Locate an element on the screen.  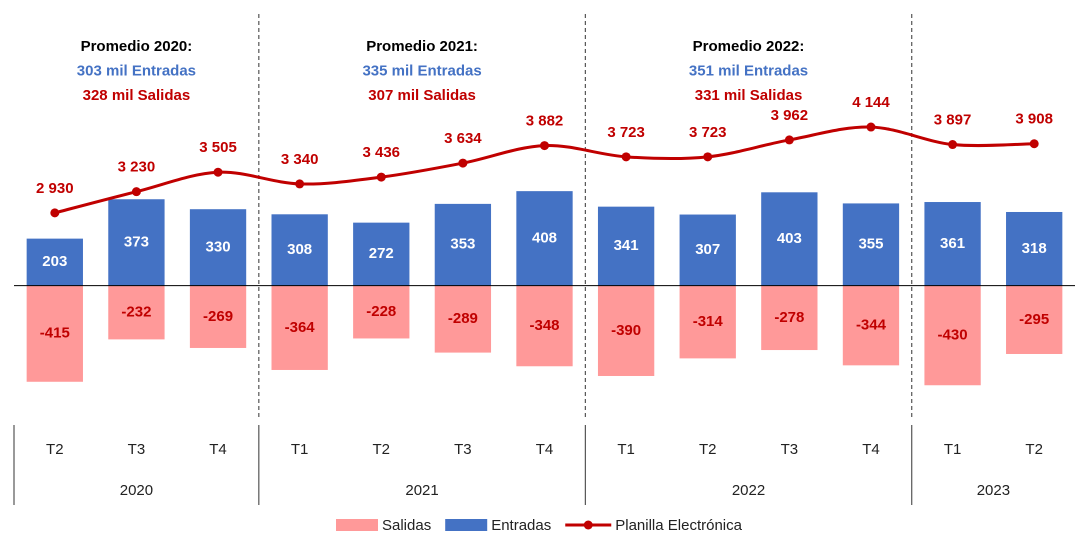
line-value-label: 3 962 is located at coordinates (790, 115).